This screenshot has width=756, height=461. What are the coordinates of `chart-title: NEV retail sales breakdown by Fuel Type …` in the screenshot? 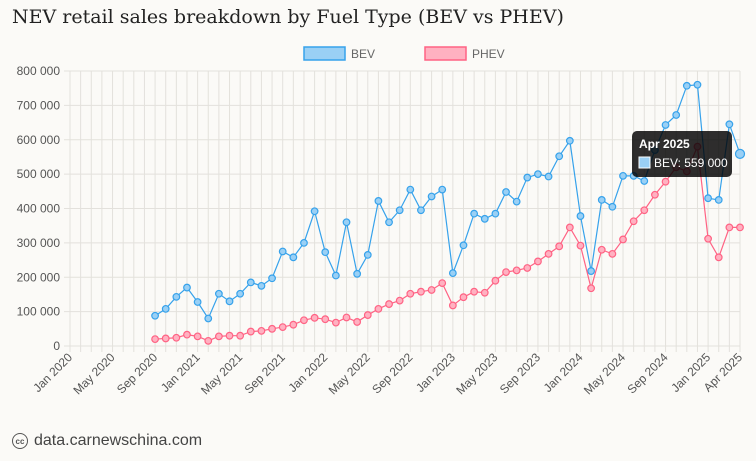 It's located at (288, 17).